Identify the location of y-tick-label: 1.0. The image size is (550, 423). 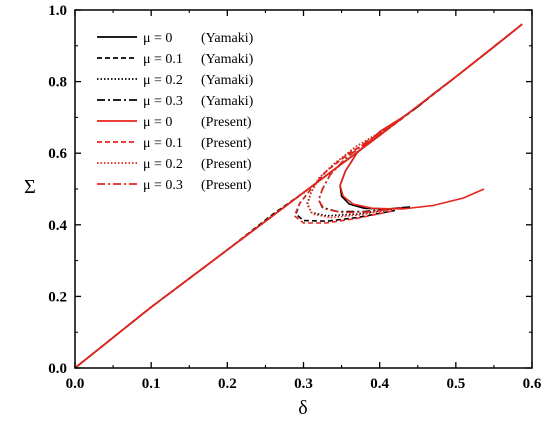
(57, 11).